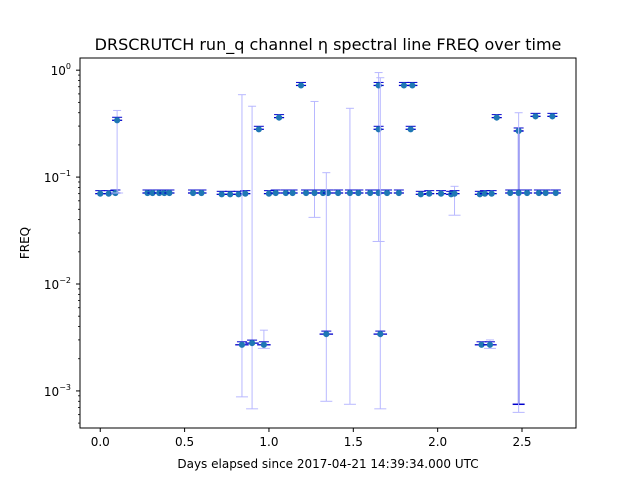  What do you see at coordinates (57, 391) in the screenshot?
I see `y-tick-label: 10⁻³` at bounding box center [57, 391].